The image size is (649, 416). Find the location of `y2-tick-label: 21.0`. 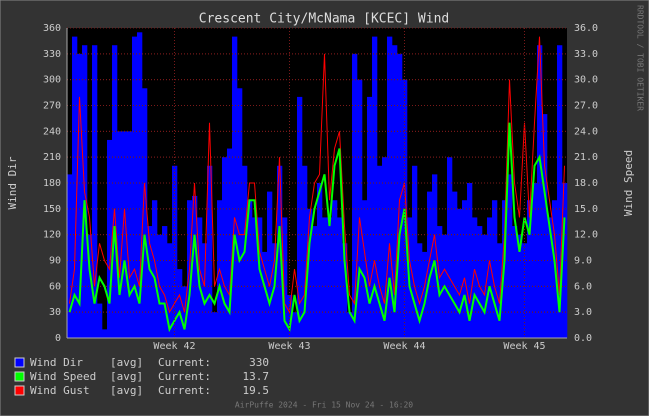

y2-tick-label: 21.0 is located at coordinates (586, 157).